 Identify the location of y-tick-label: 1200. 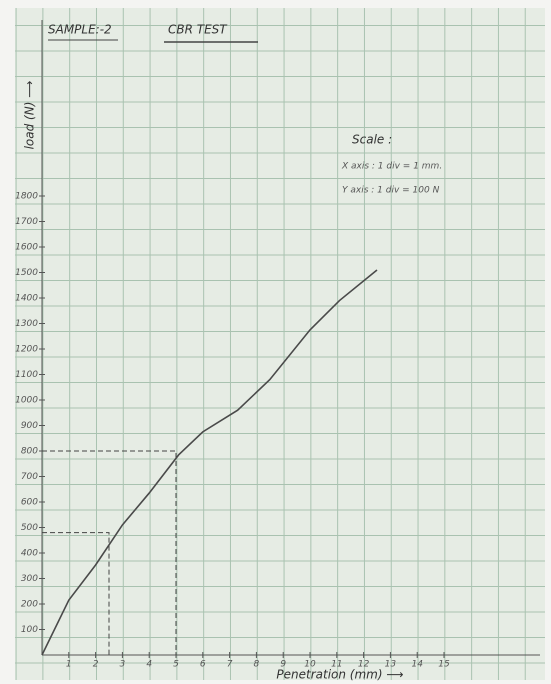
(26, 350).